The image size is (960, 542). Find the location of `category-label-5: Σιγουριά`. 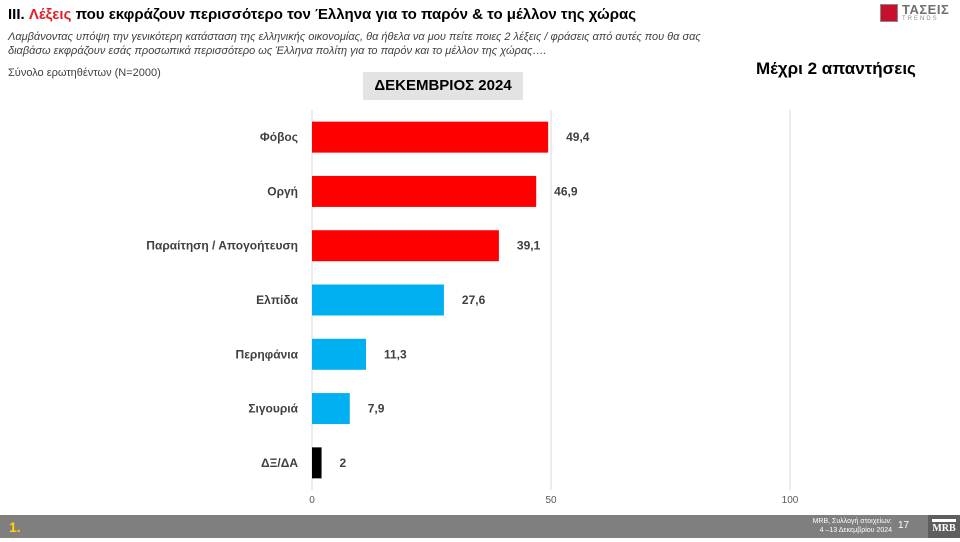

category-label-5: Σιγουριά is located at coordinates (273, 409).